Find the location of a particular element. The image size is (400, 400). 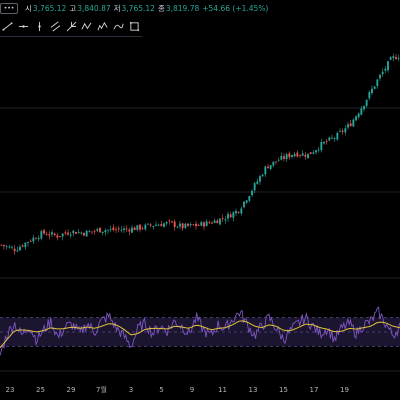

x-tick-label: 15 is located at coordinates (283, 390).